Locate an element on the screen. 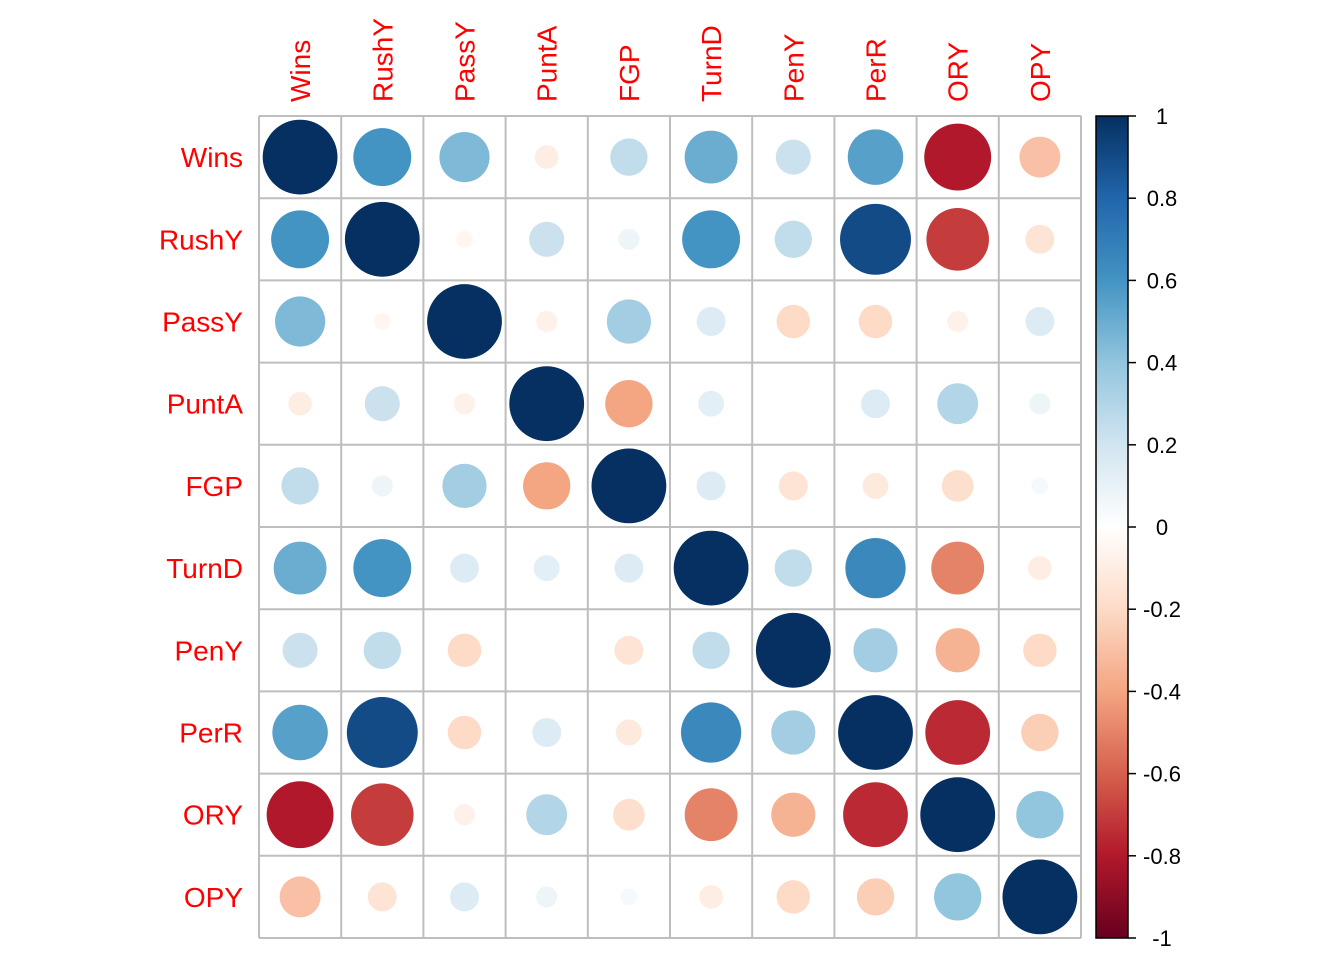 This screenshot has width=1344, height=960. corr-circle-punta-perr is located at coordinates (875, 404).